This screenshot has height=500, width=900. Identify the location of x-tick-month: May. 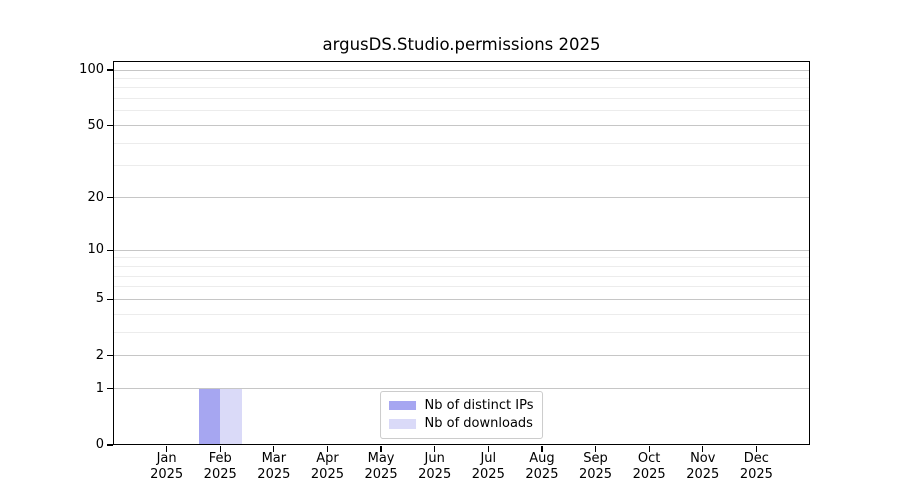
(381, 458).